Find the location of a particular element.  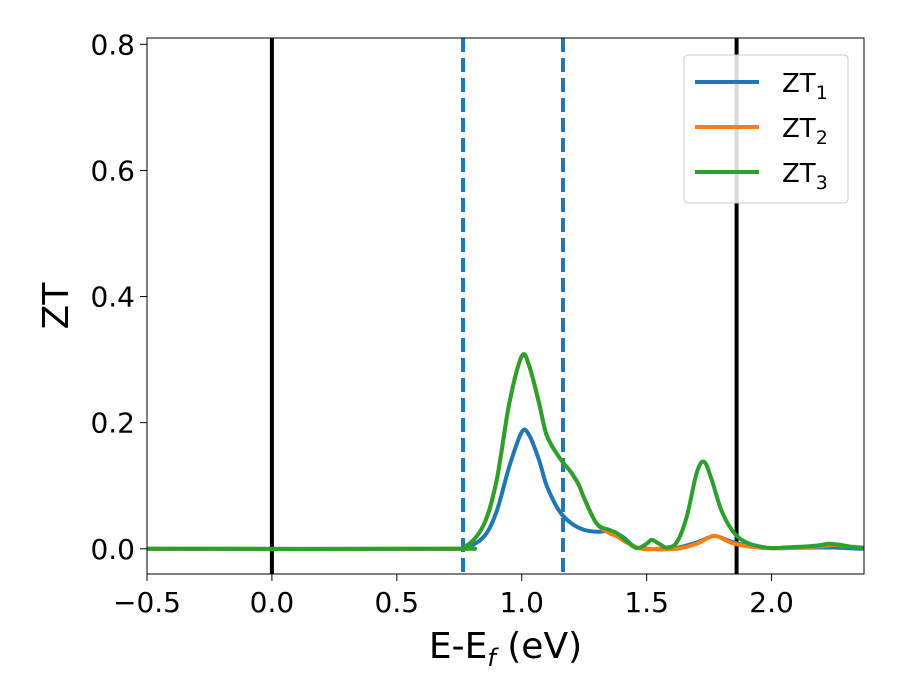

x-tick-label: 2.0 is located at coordinates (771, 602).